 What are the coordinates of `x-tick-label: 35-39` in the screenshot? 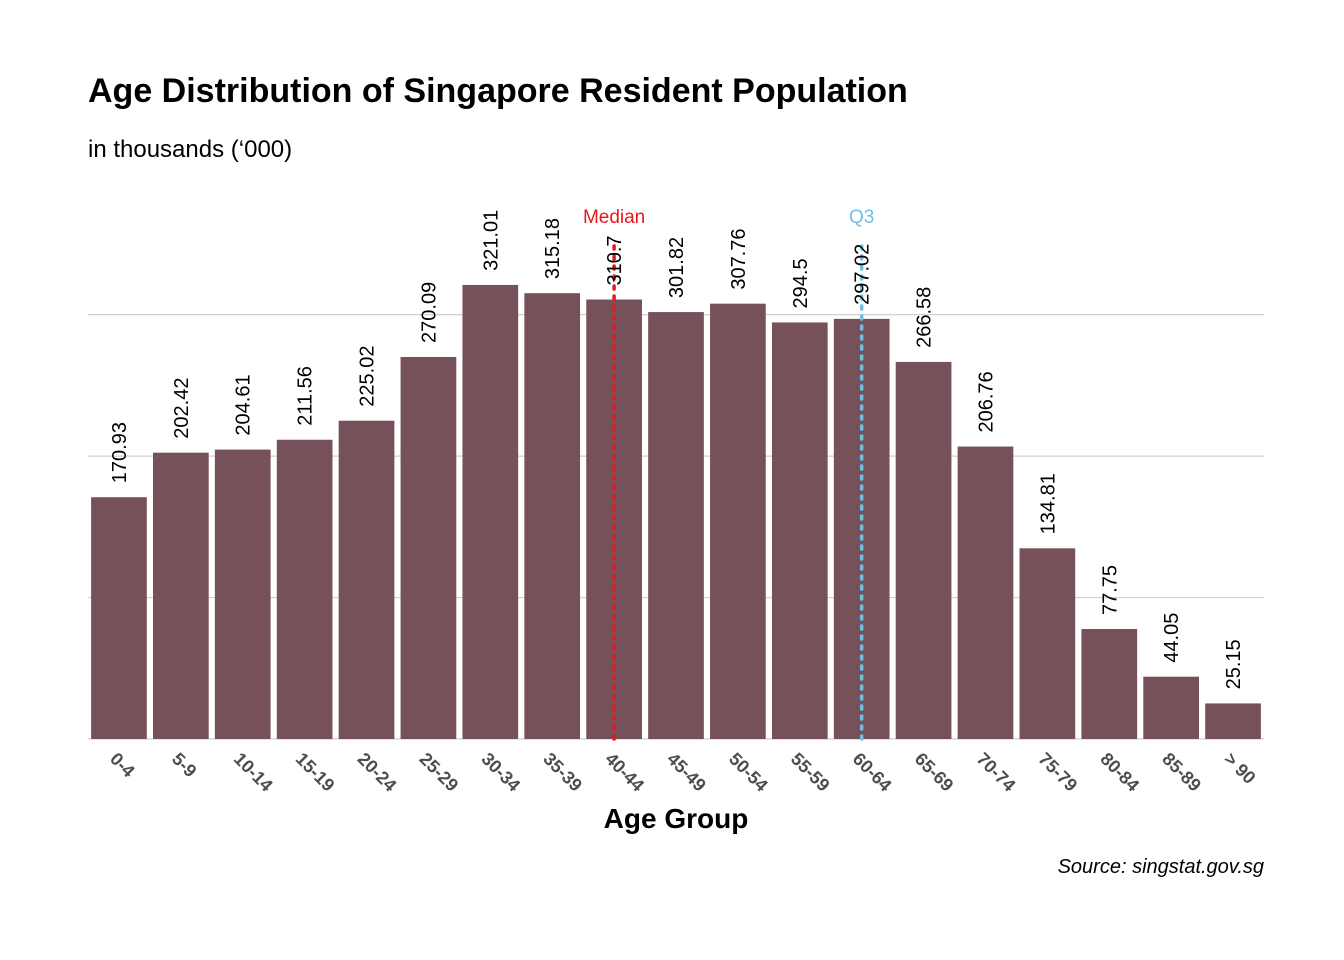 It's located at (562, 772).